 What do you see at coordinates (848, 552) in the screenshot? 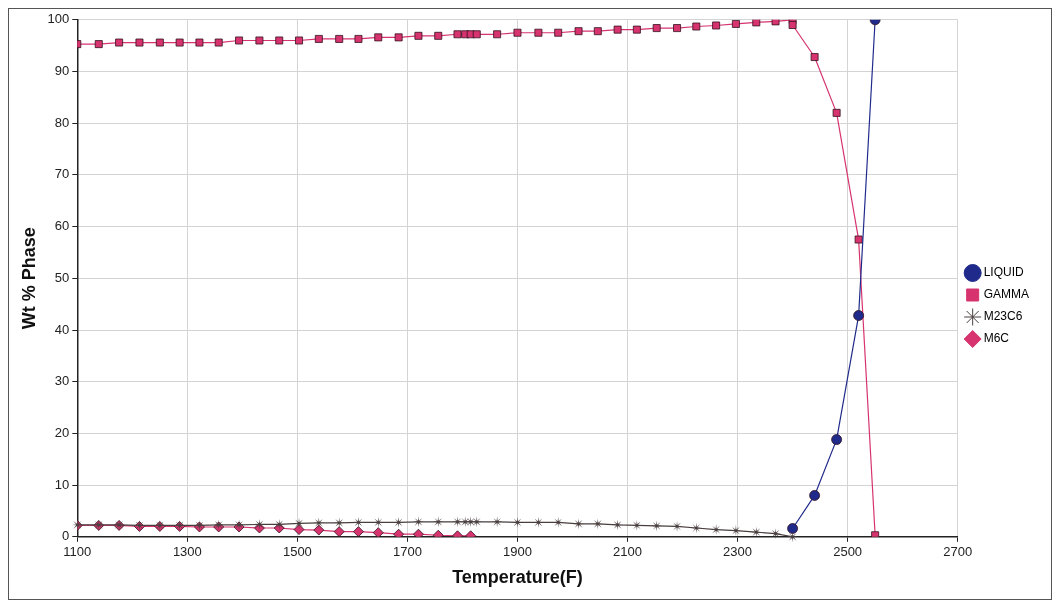
I see `x-tick-label: 2500` at bounding box center [848, 552].